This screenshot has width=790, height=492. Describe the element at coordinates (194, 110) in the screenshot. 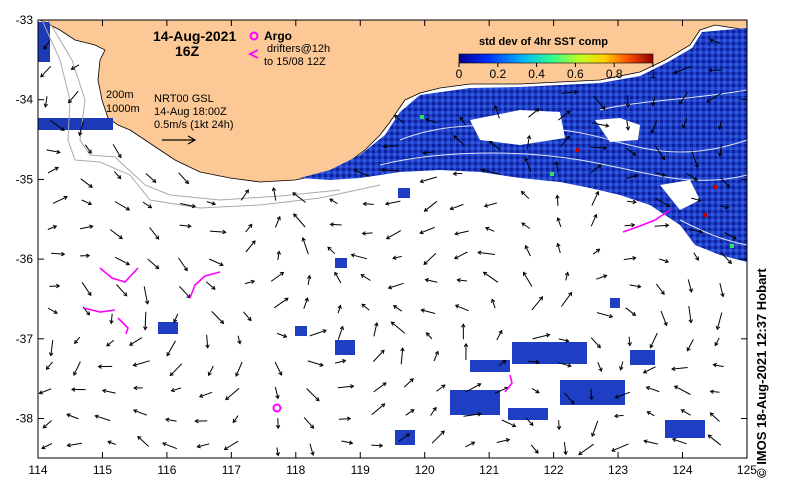

I see `isobath-1000m` at that location.